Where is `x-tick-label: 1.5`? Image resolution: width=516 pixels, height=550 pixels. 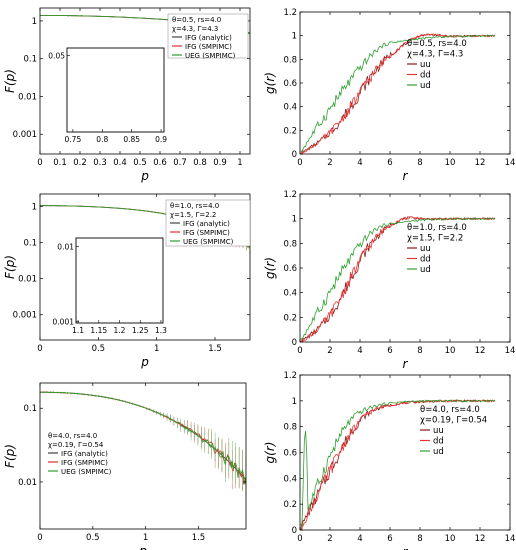 x-tick-label: 1.5 is located at coordinates (215, 349).